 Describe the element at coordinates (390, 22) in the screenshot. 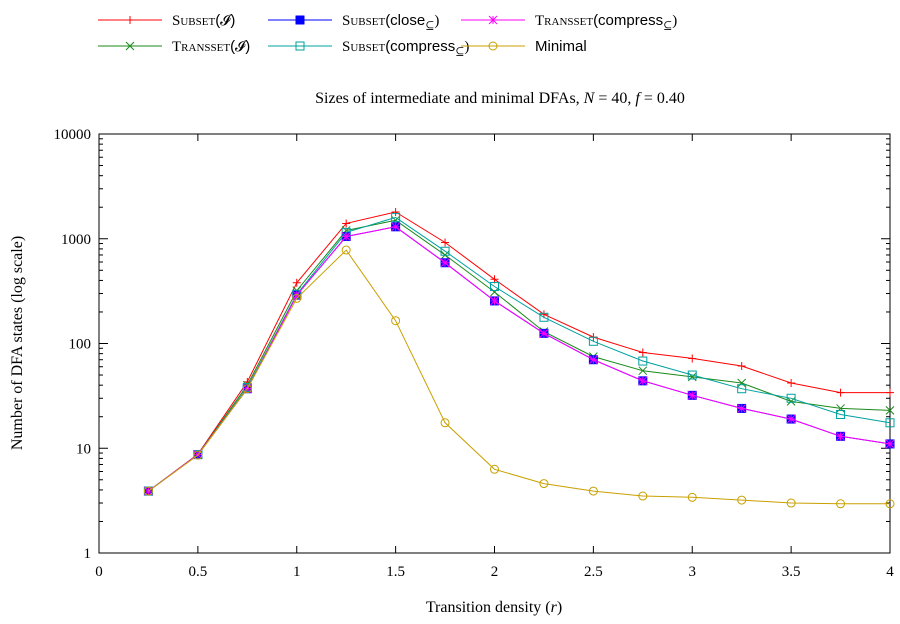

I see `legend-label: Subset(close⊆)` at that location.